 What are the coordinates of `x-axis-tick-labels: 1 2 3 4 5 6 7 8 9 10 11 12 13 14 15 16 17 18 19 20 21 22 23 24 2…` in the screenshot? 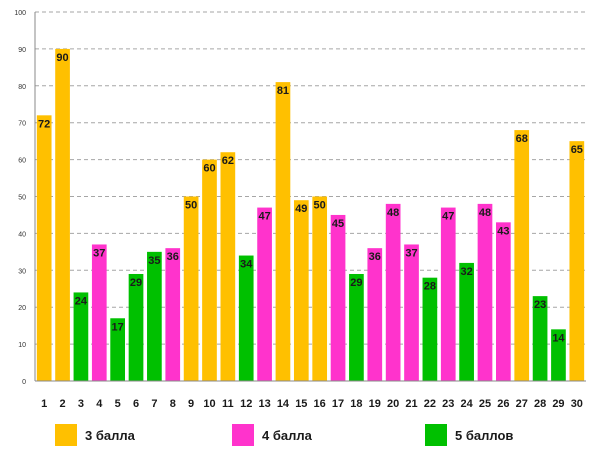 It's located at (312, 404).